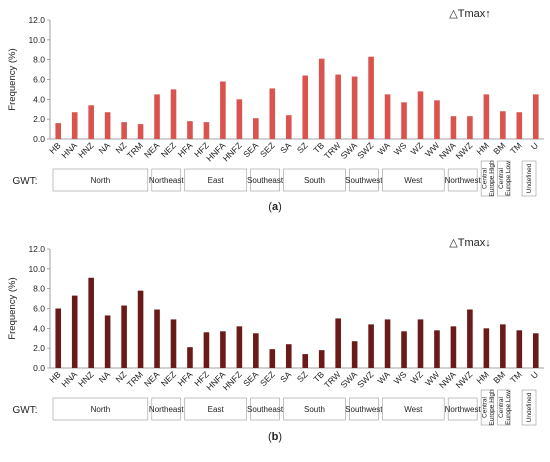 This screenshot has height=462, width=550. What do you see at coordinates (469, 243) in the screenshot?
I see `chart-title: △Tmax↓` at bounding box center [469, 243].